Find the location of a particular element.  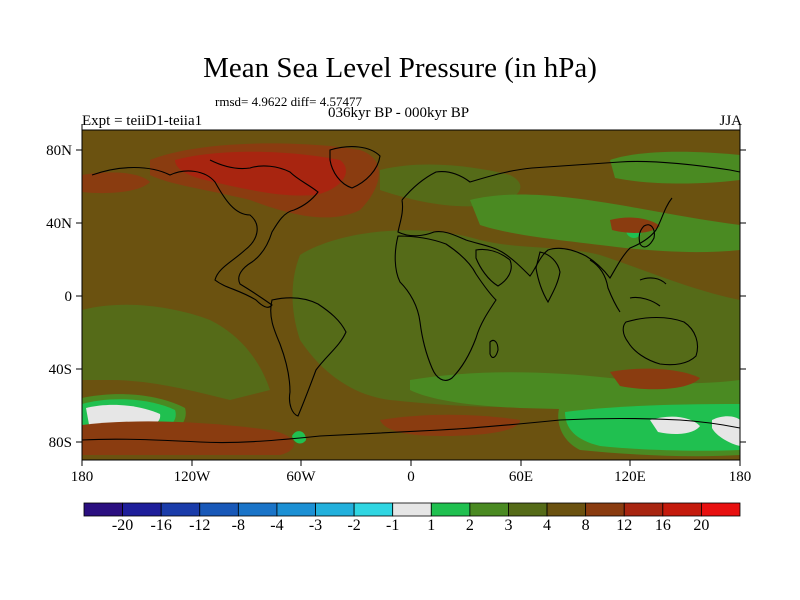

season-label: JJA is located at coordinates (730, 121).